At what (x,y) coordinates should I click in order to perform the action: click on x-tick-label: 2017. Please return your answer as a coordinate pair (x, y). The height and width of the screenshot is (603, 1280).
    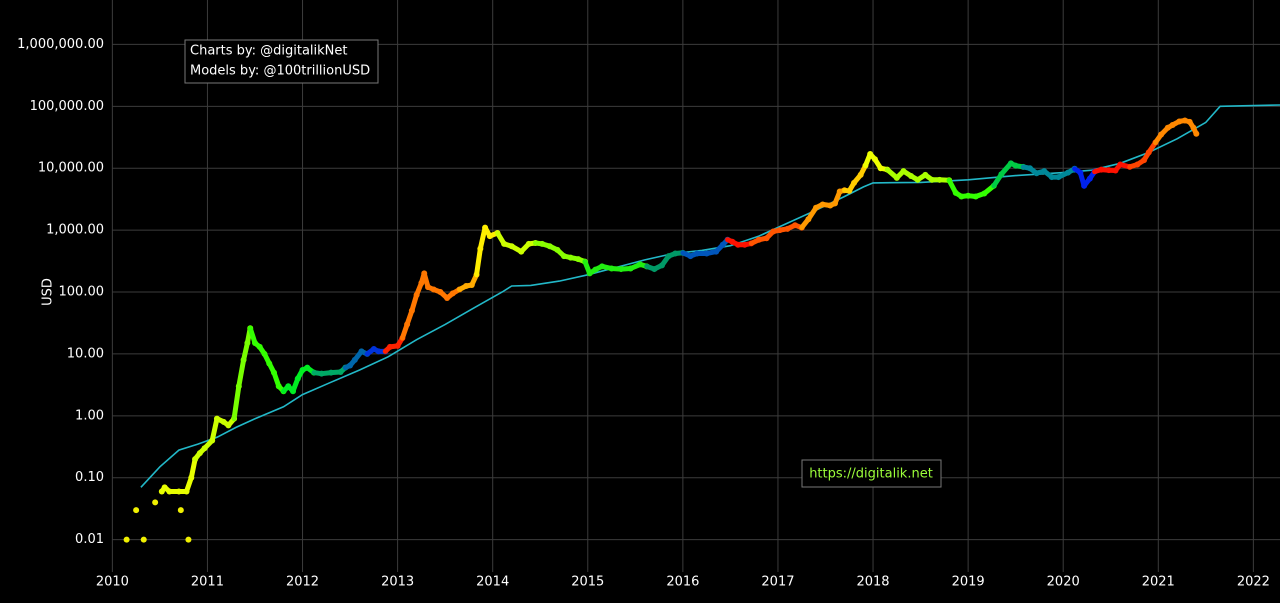
    Looking at the image, I should click on (777, 582).